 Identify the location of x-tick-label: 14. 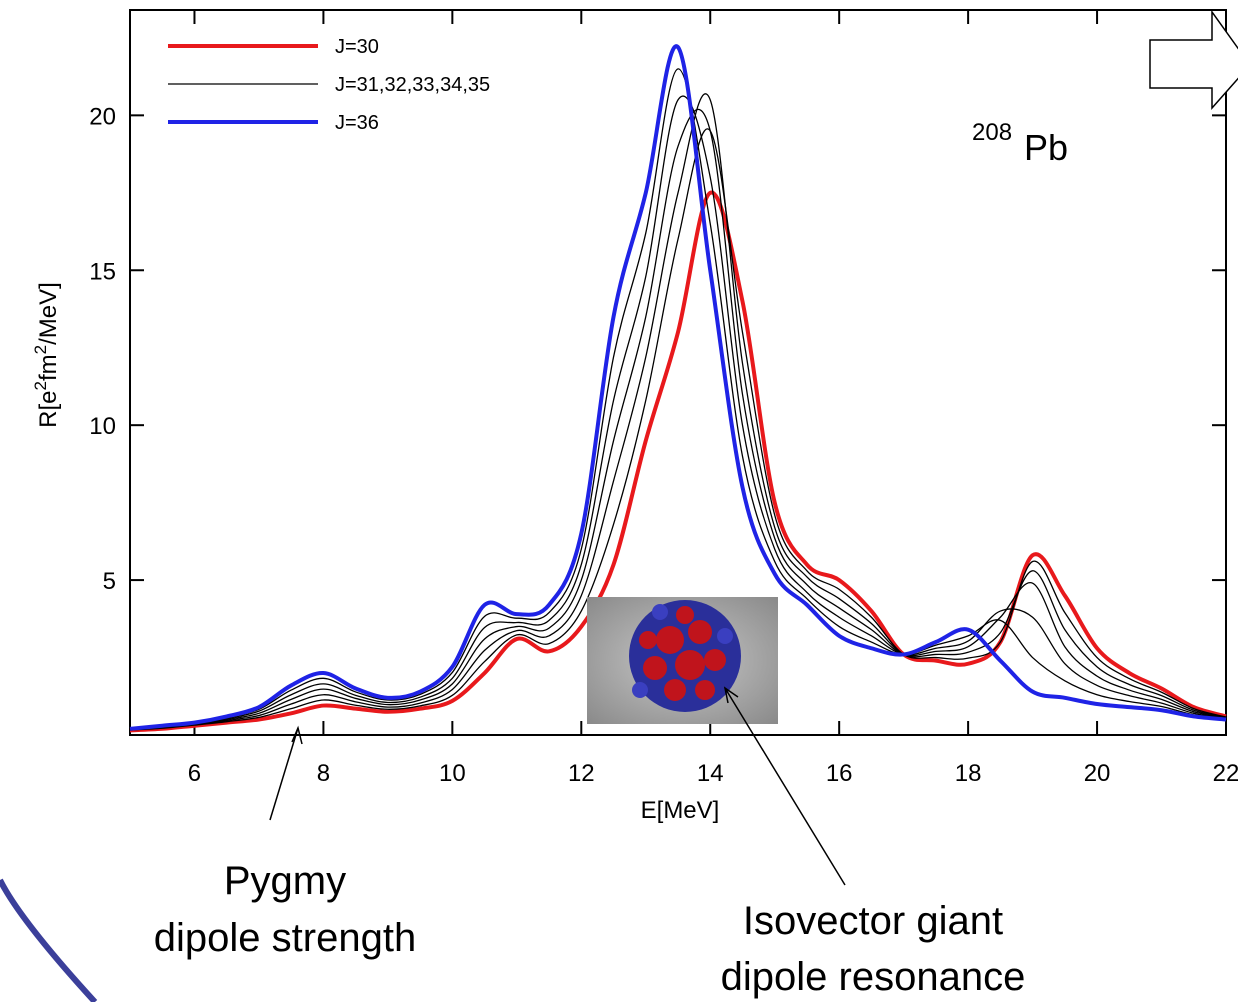
(710, 773).